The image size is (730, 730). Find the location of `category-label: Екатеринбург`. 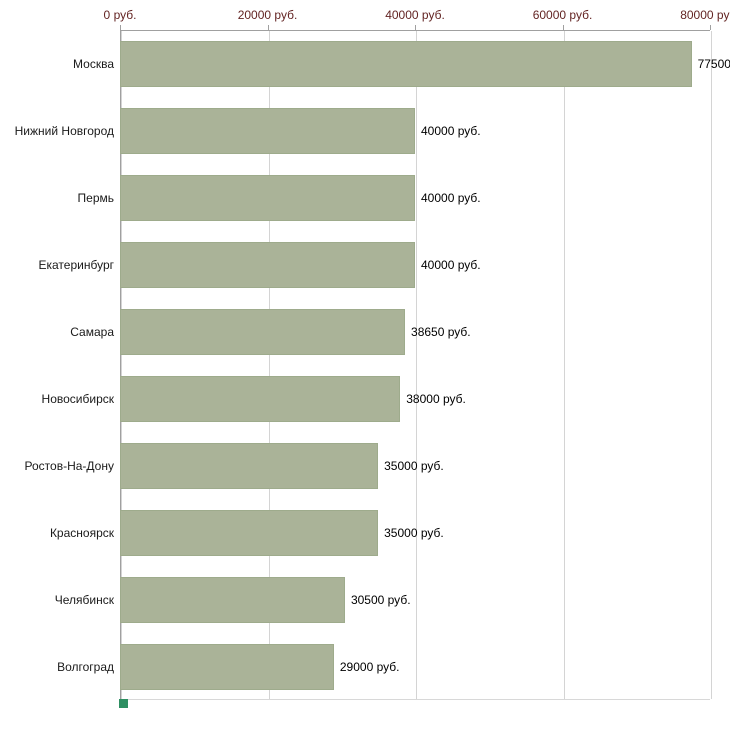

category-label: Екатеринбург is located at coordinates (76, 264).